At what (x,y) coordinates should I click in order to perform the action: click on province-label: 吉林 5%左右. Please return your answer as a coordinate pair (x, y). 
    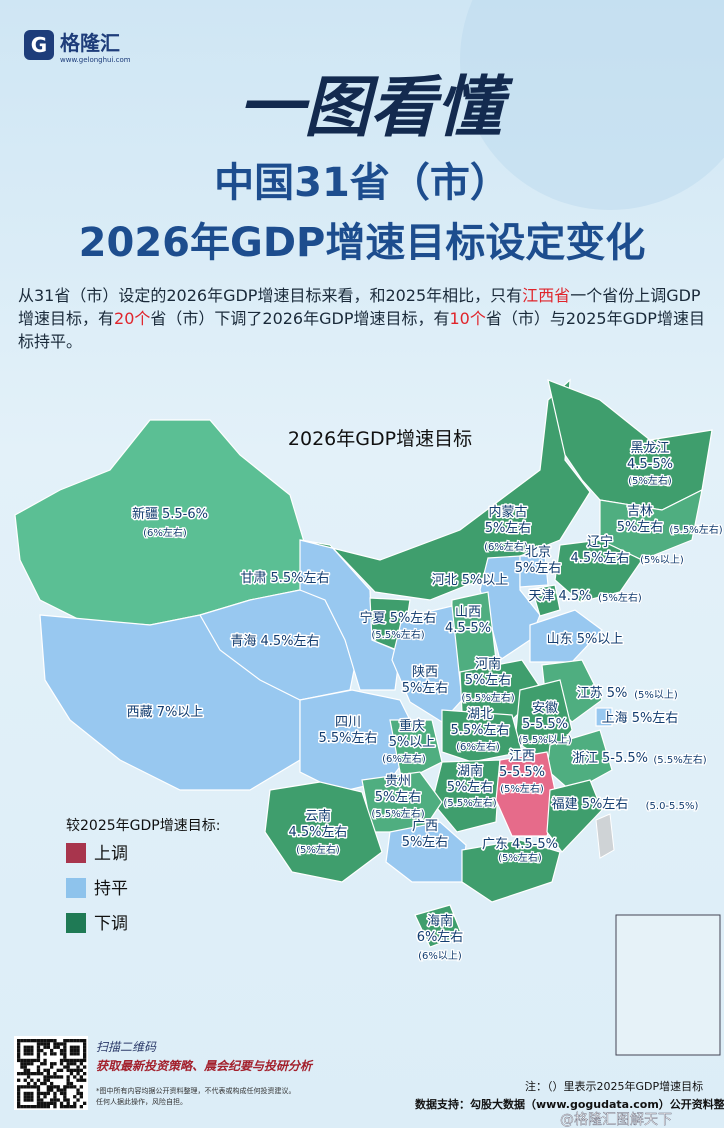
    Looking at the image, I should click on (640, 519).